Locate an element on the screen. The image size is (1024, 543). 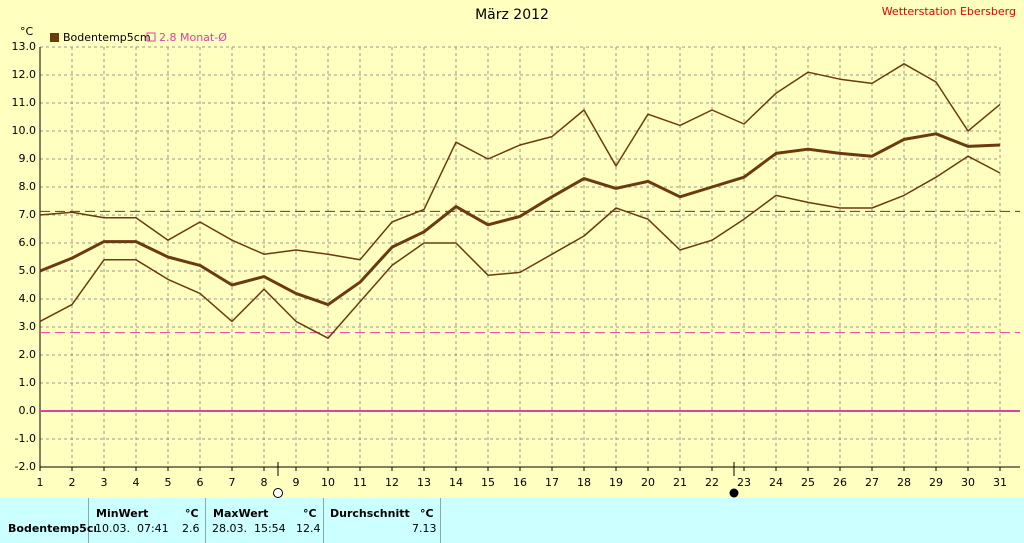
x-tick-label: 1 is located at coordinates (40, 482).